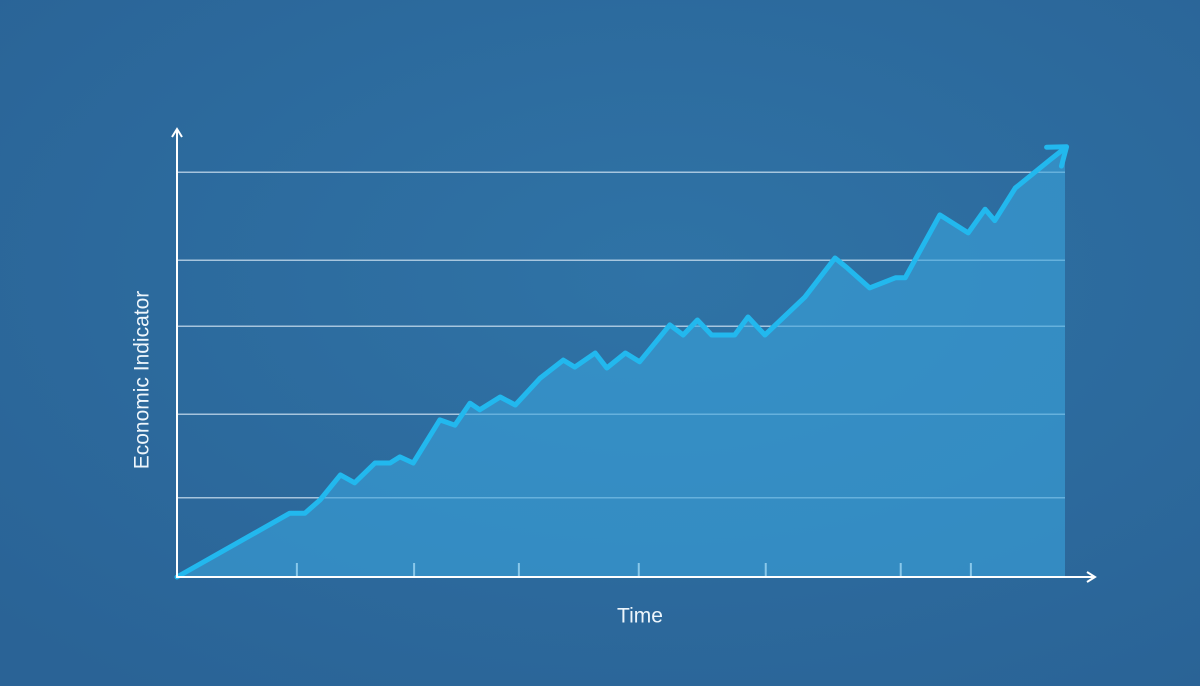  I want to click on x-axis-title: Time, so click(640, 616).